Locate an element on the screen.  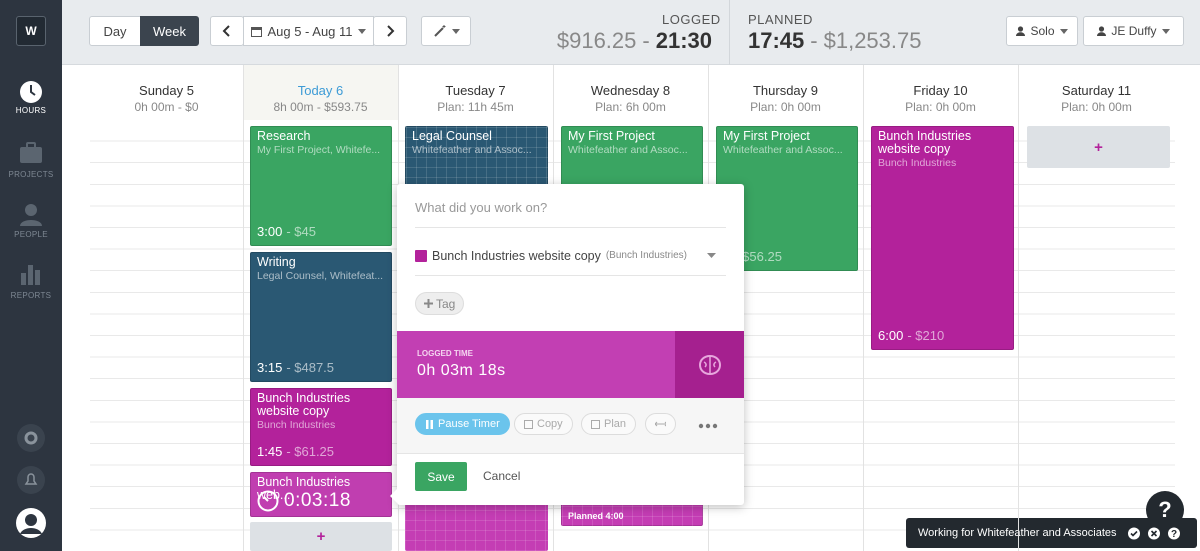
tag-text: Tag is located at coordinates (446, 303).